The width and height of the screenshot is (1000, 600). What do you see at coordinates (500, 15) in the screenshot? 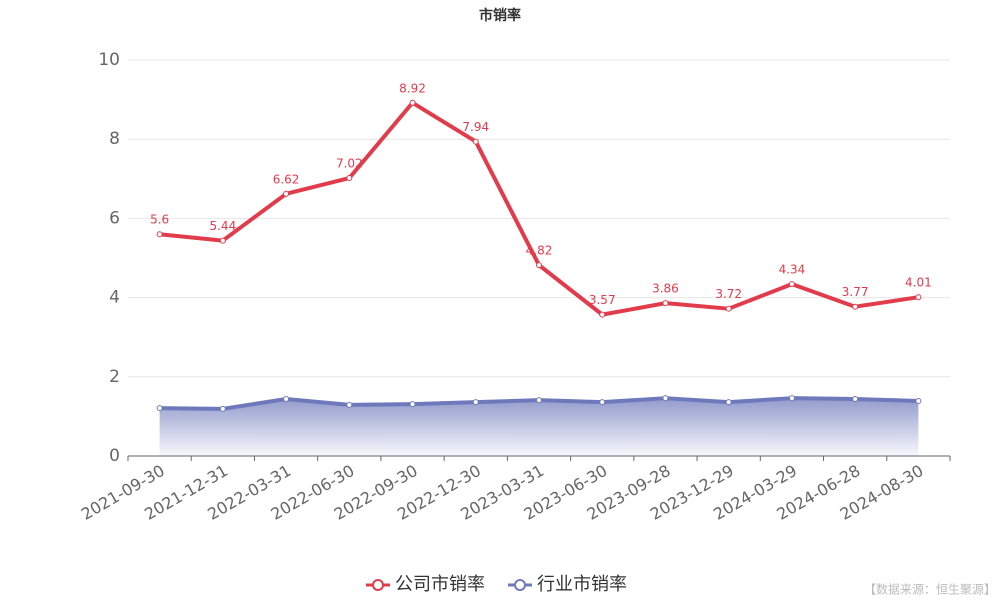
I see `chart-title: 市销率` at bounding box center [500, 15].